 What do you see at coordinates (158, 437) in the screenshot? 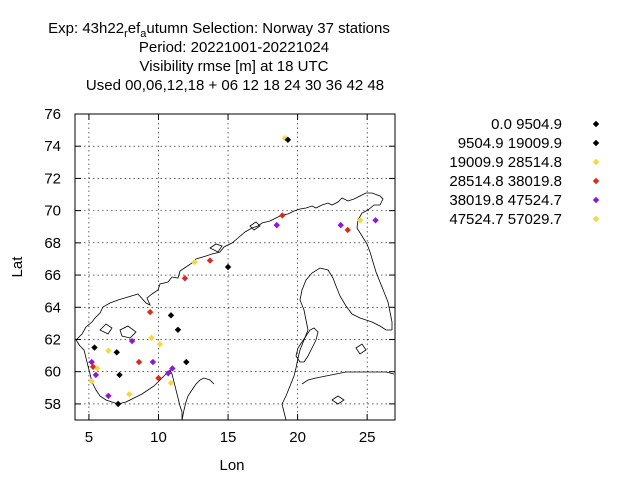
I see `x-tick-label: 10` at bounding box center [158, 437].